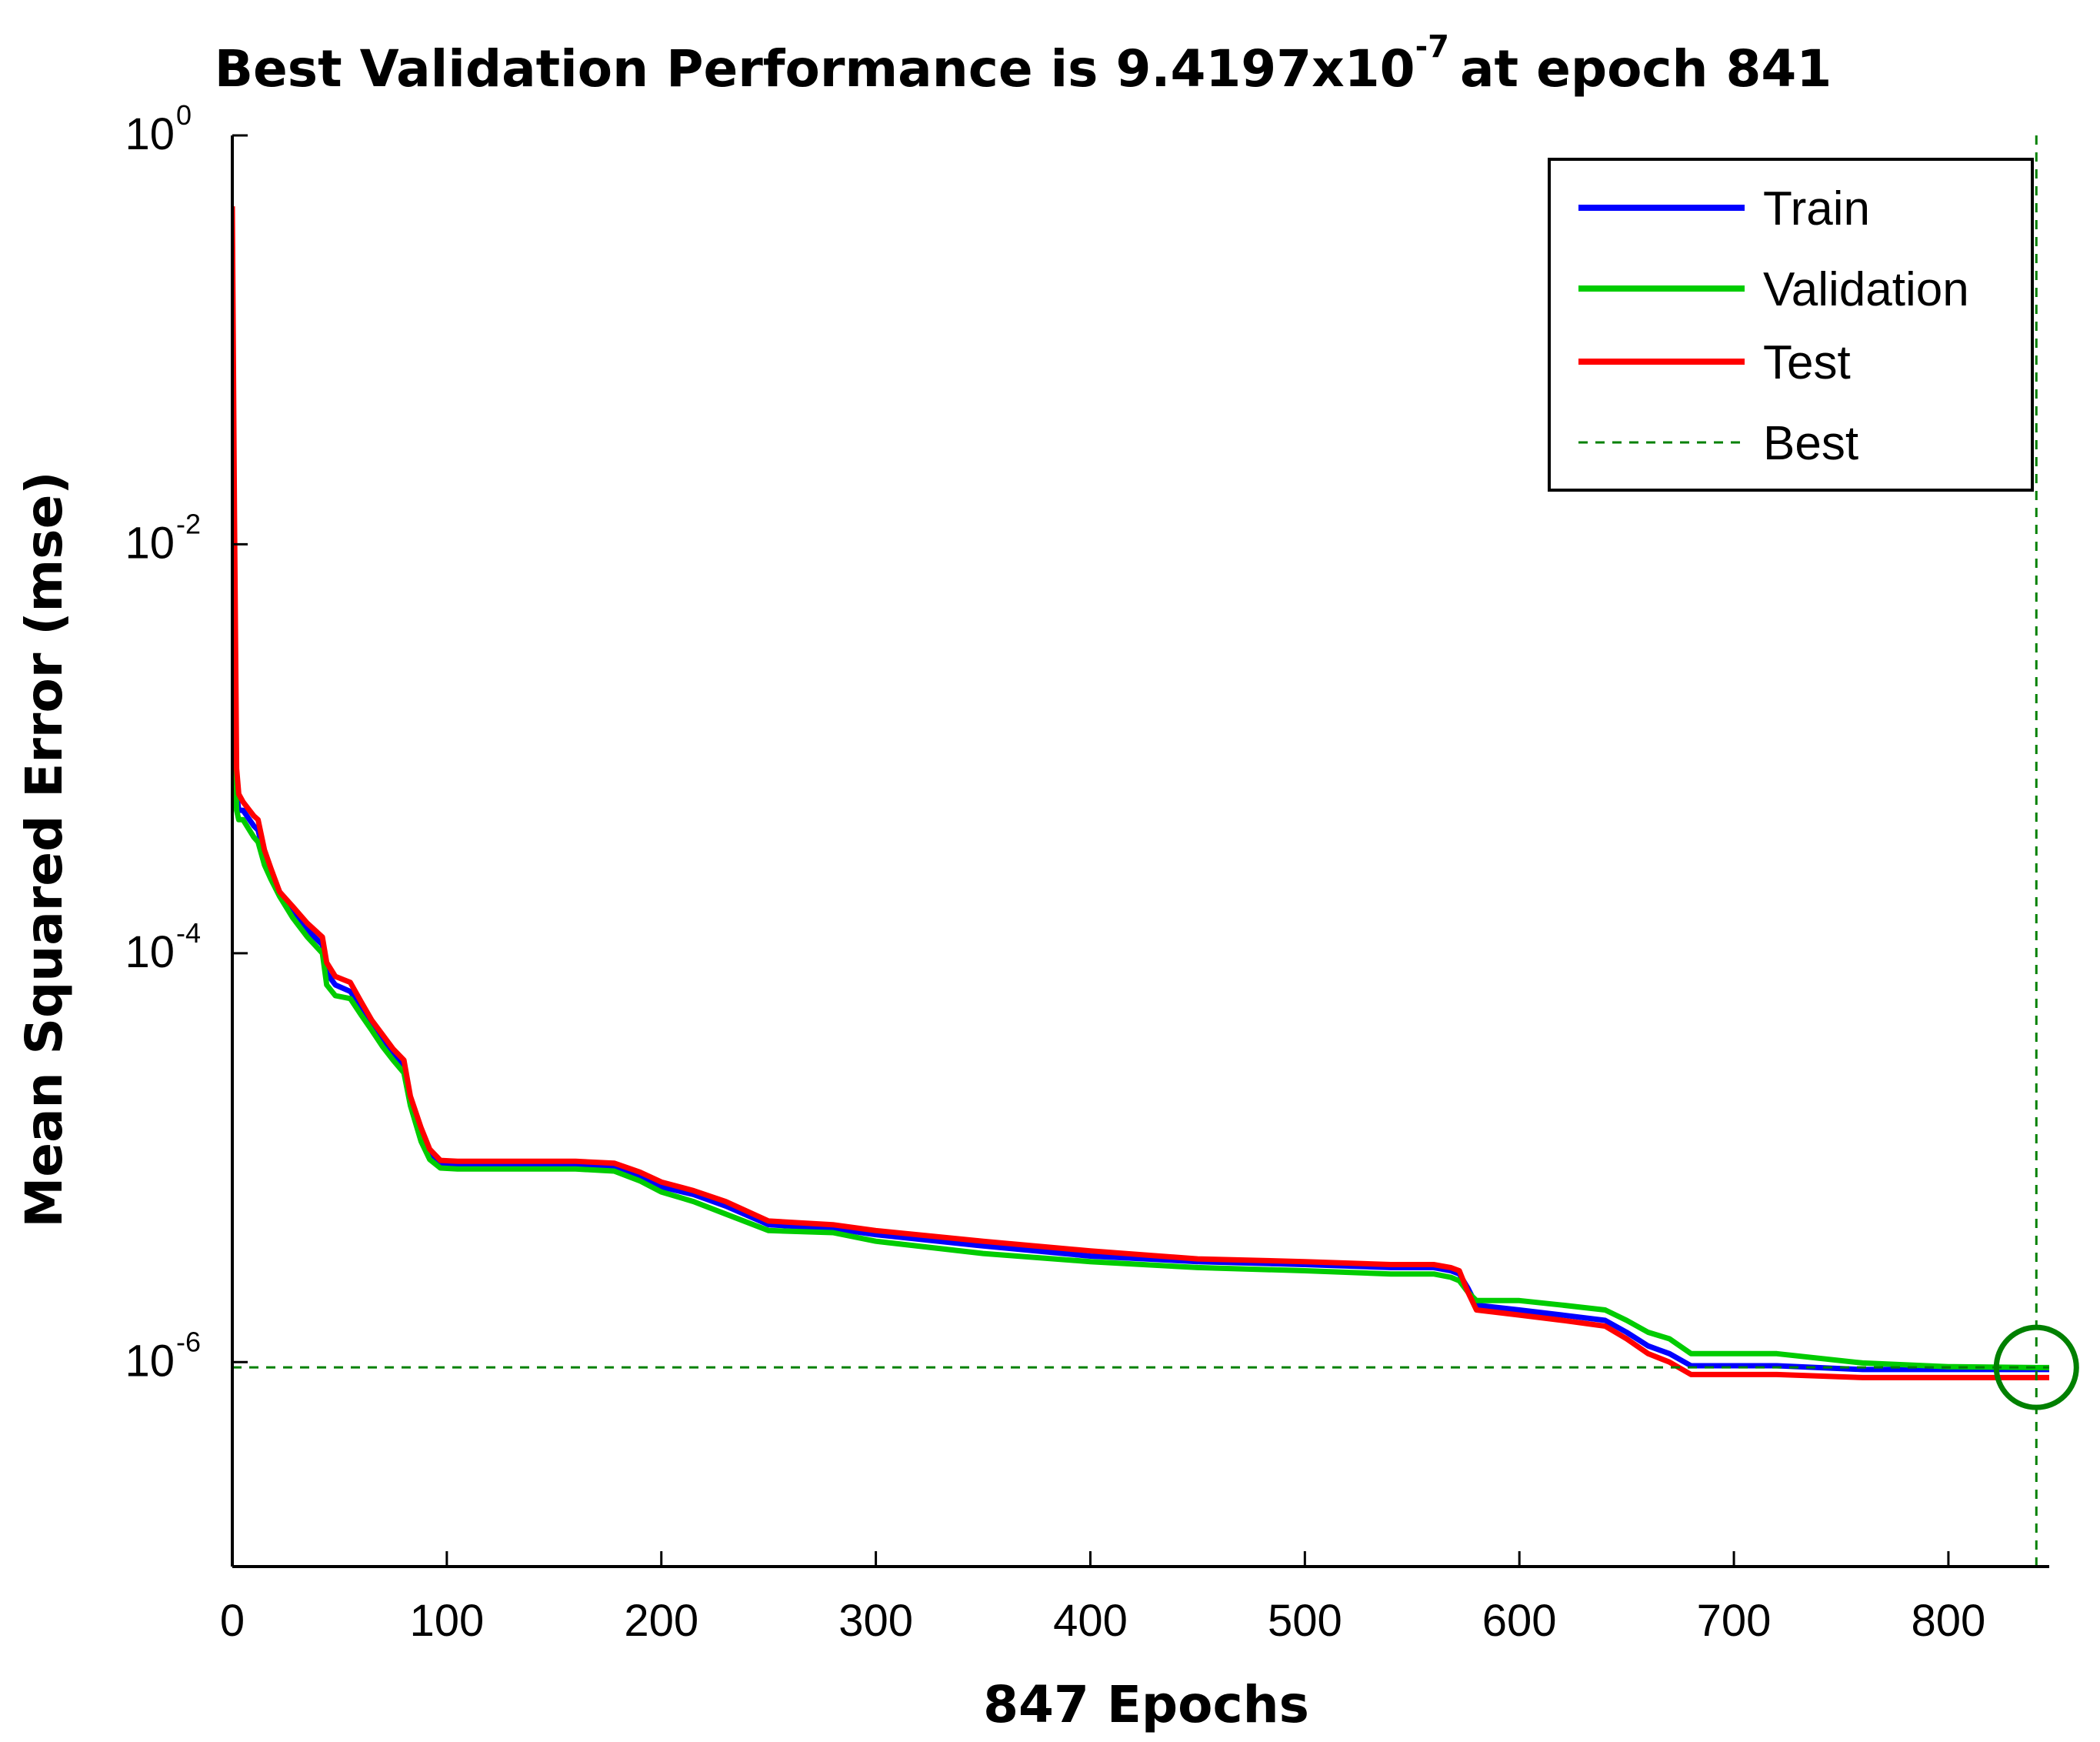 Image resolution: width=2100 pixels, height=1742 pixels. I want to click on y-tick-exponent: 0, so click(184, 115).